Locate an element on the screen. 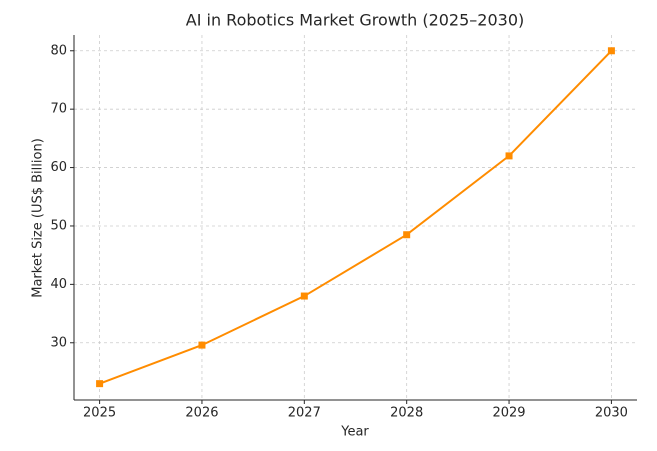  y-tick-label: 60 is located at coordinates (58, 167).